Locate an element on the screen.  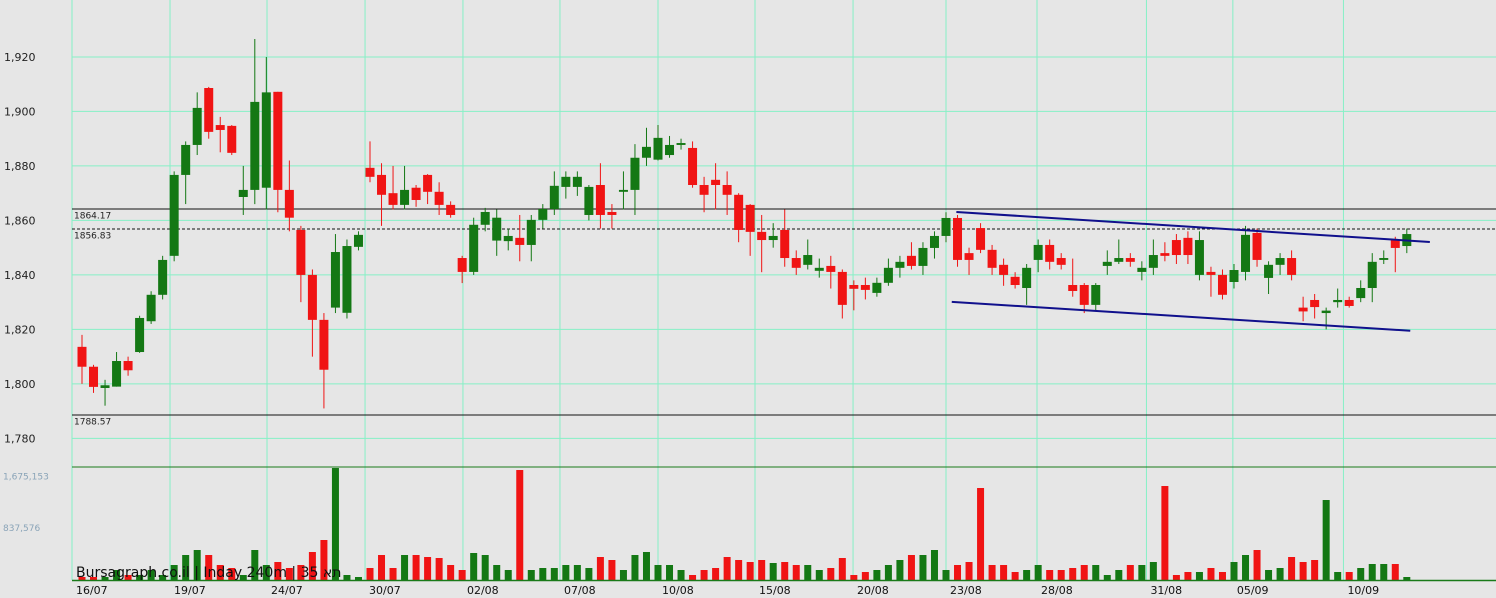
x-tick-label: 31/08 is located at coordinates (1166, 590).